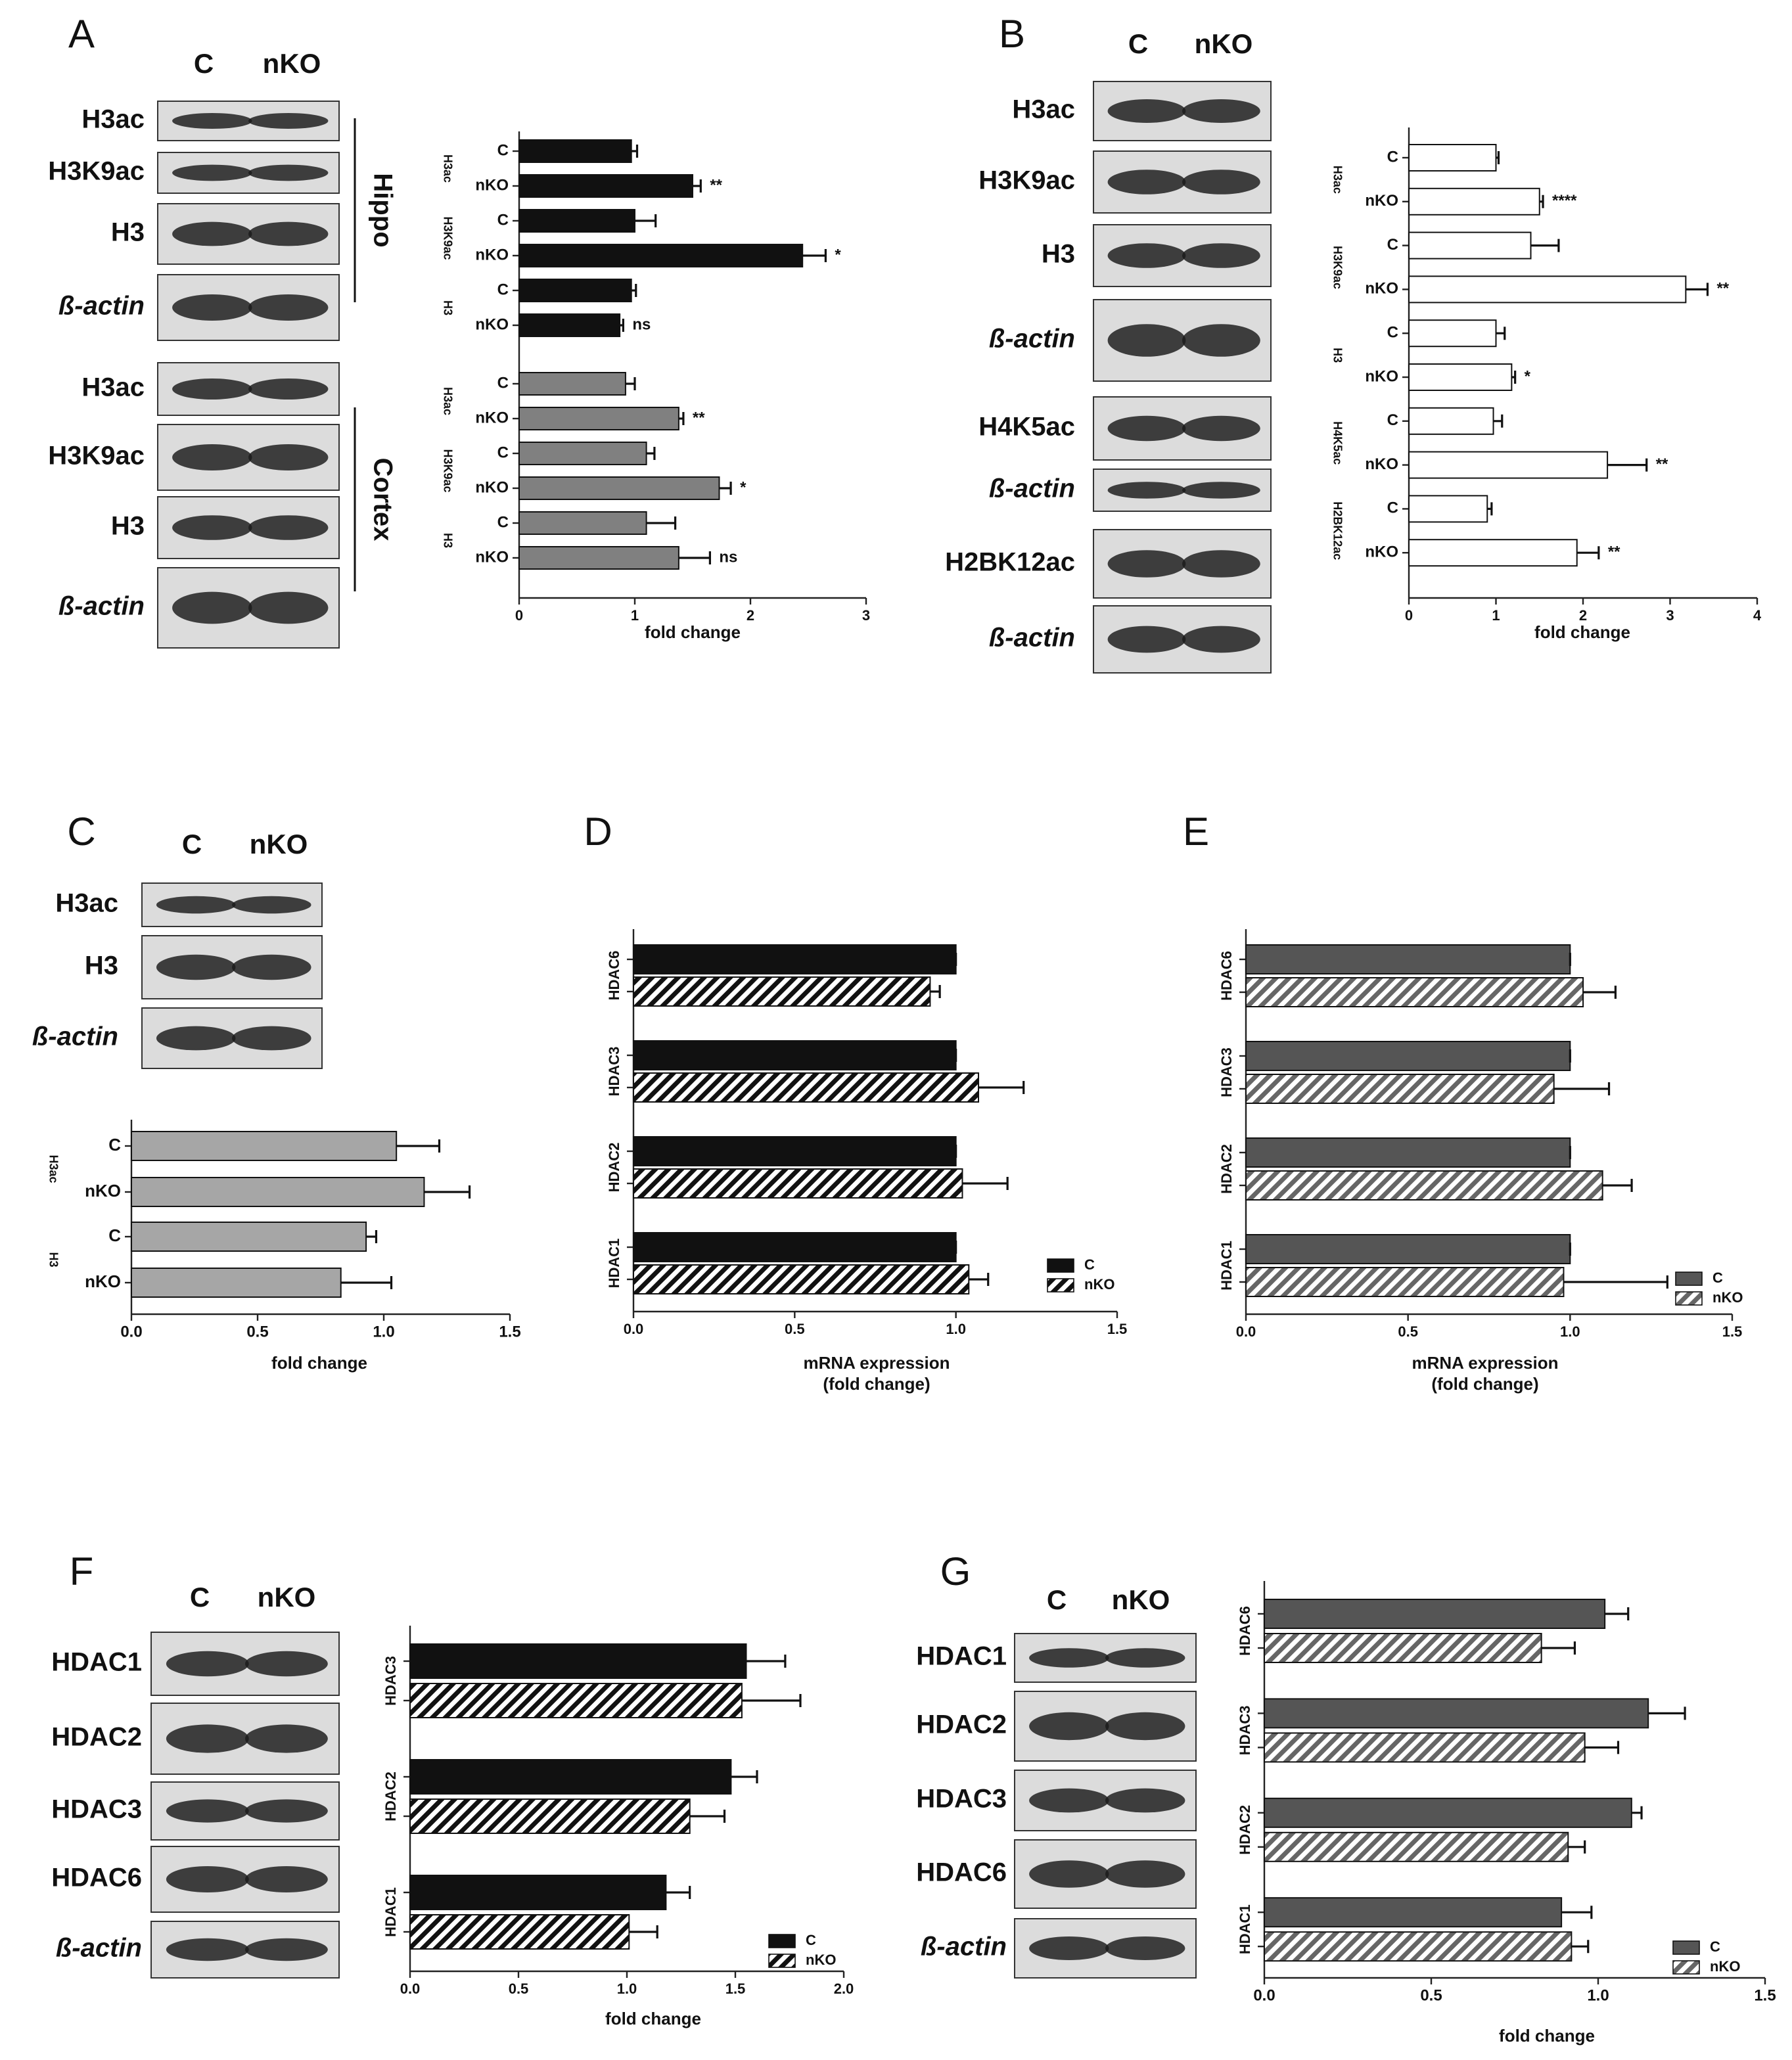  What do you see at coordinates (1026, 428) in the screenshot?
I see `row-label: H4K5ac` at bounding box center [1026, 428].